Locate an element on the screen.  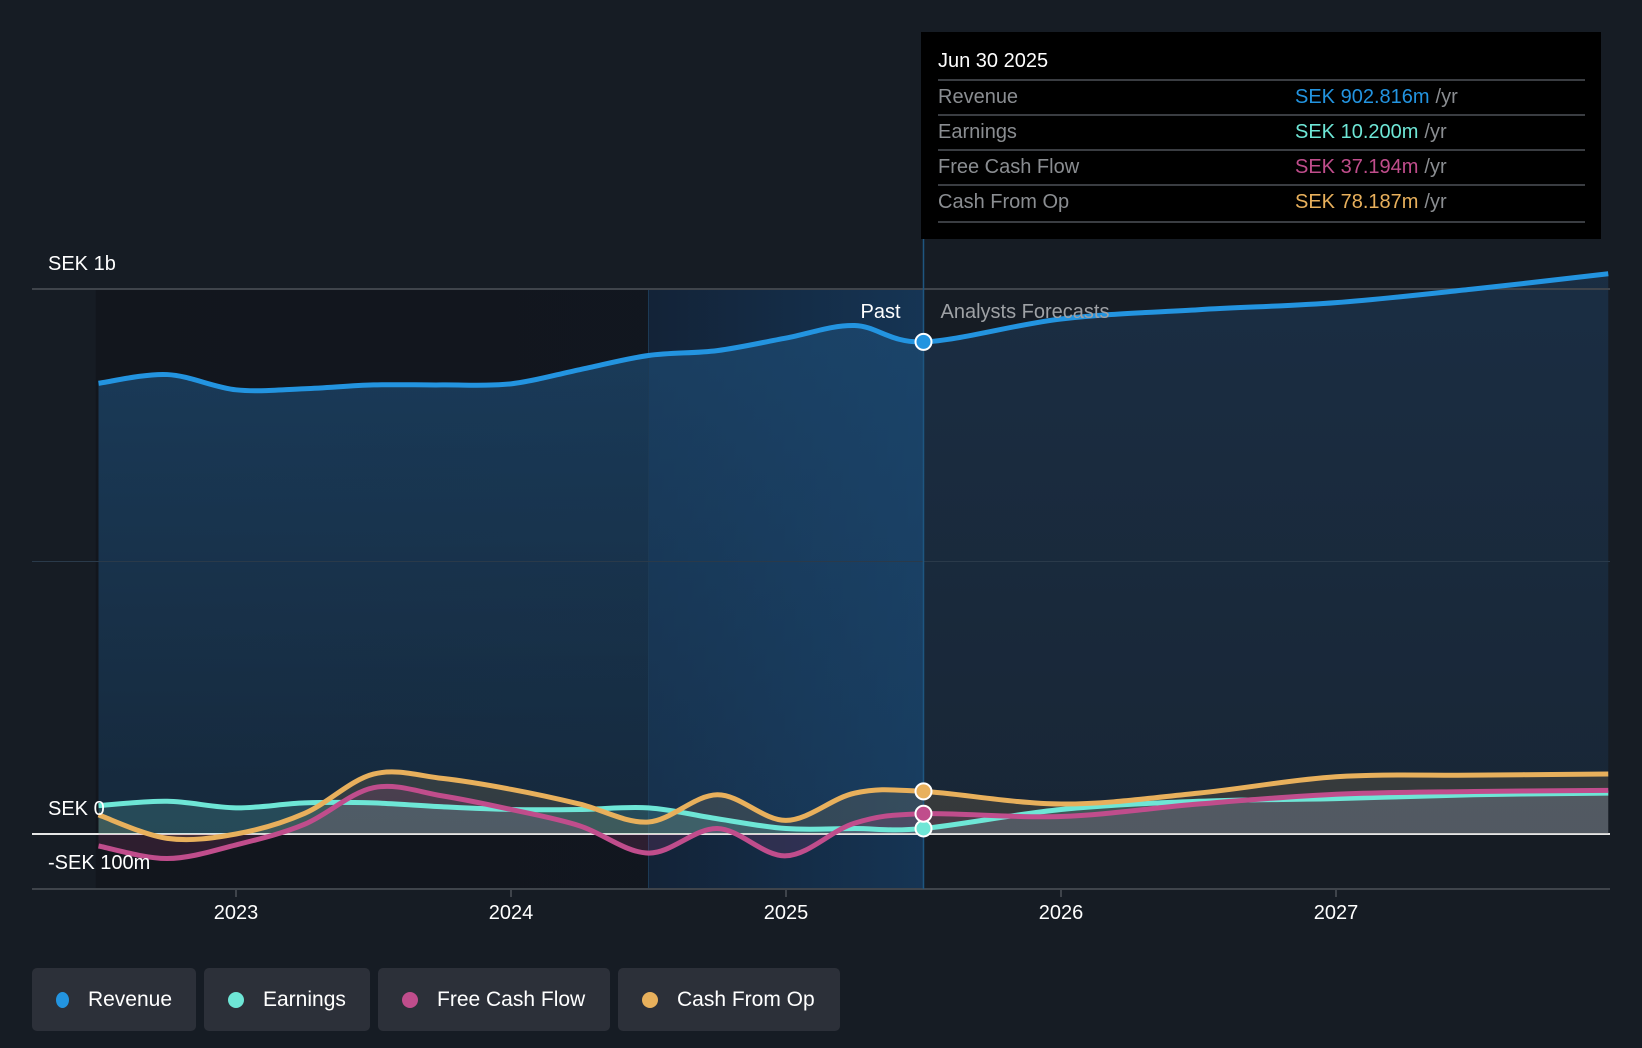
tooltip-value-text: SEK 902.816m is located at coordinates (1362, 97).